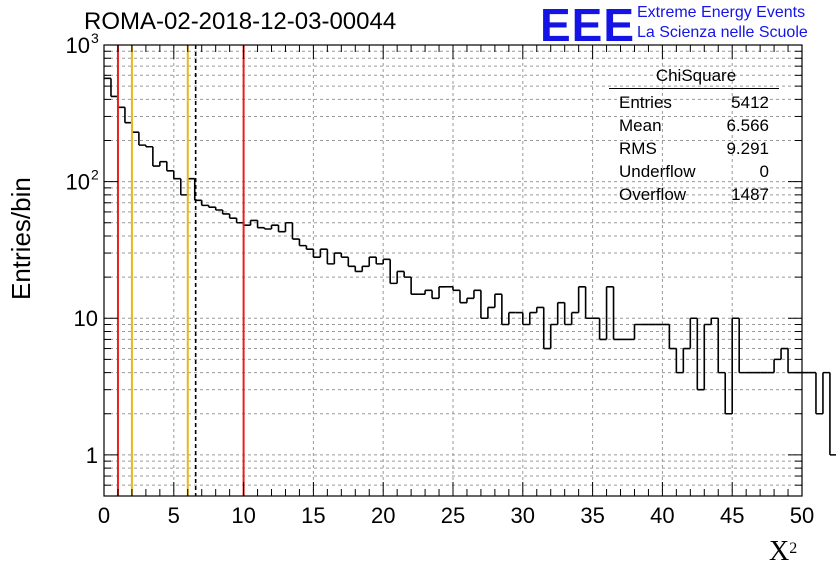  I want to click on y-tick-exponent: 3, so click(95, 38).